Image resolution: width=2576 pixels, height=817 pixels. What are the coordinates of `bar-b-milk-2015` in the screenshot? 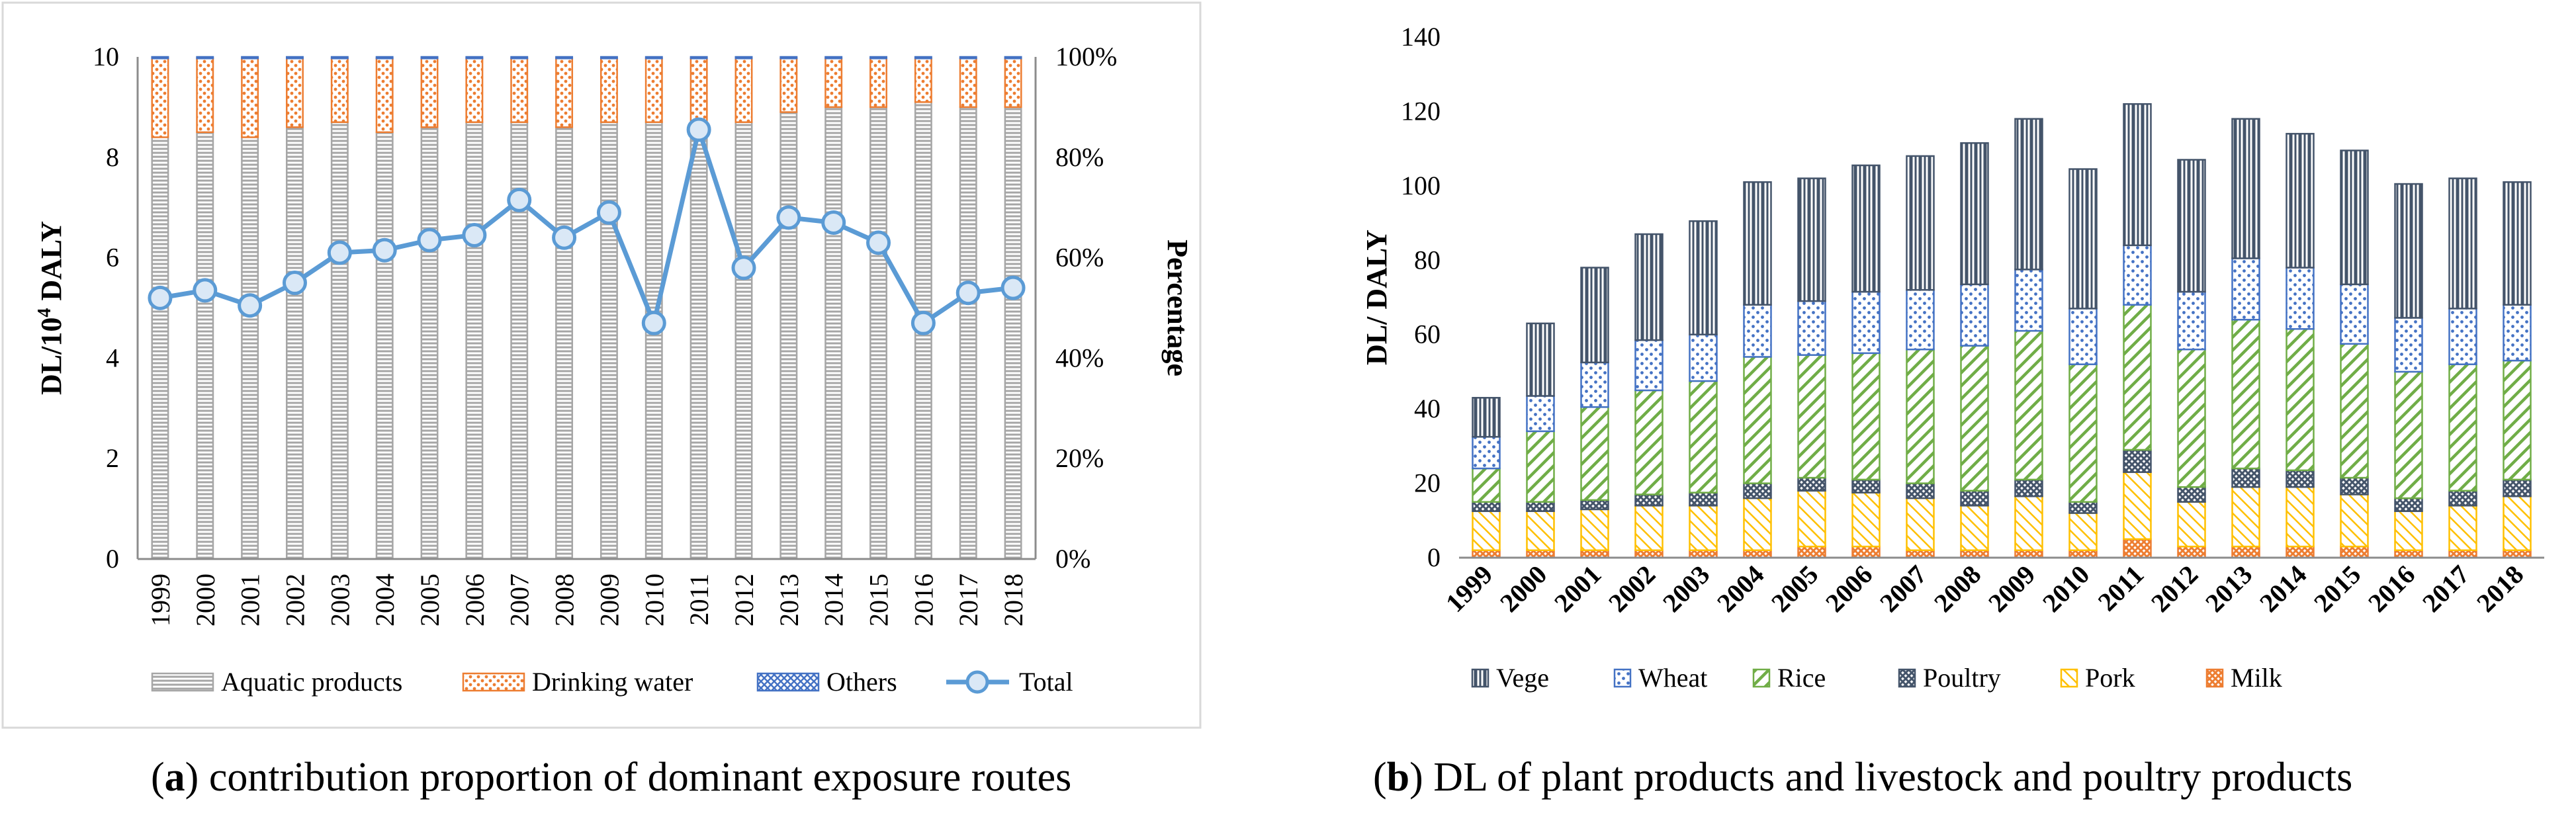 It's located at (2354, 552).